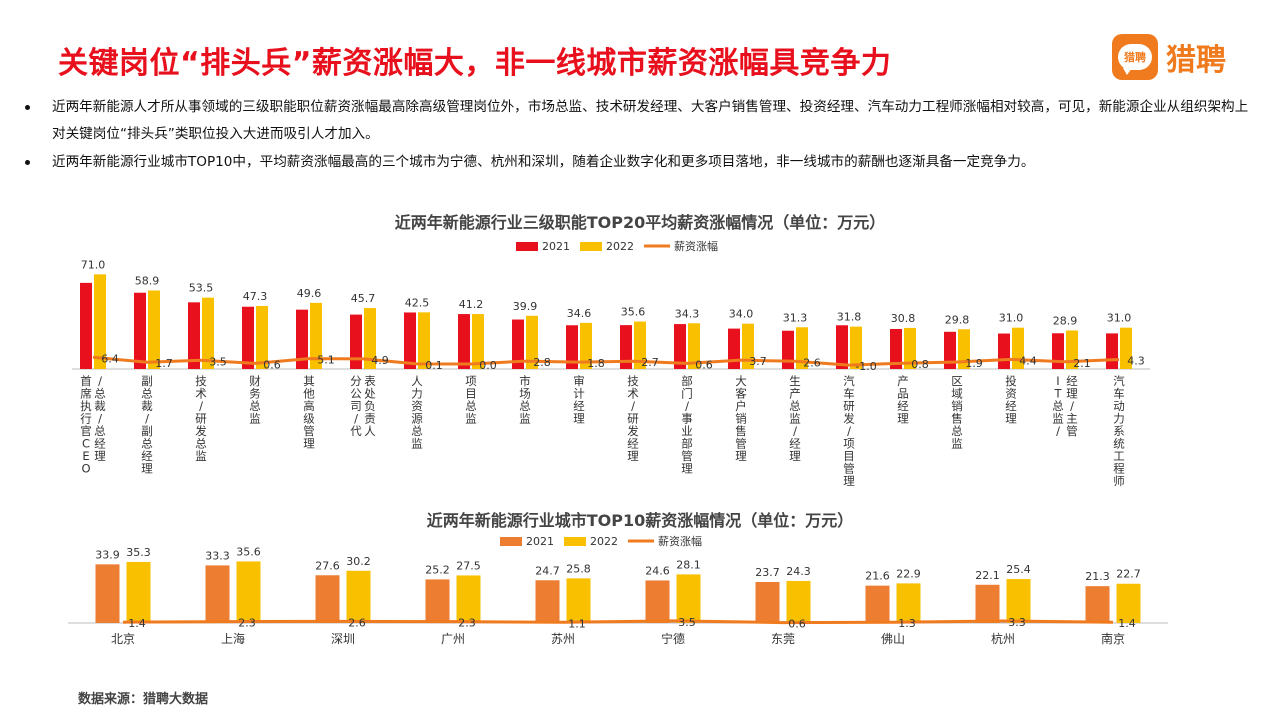 The height and width of the screenshot is (720, 1280). What do you see at coordinates (578, 568) in the screenshot?
I see `data-label-2022: 25.8` at bounding box center [578, 568].